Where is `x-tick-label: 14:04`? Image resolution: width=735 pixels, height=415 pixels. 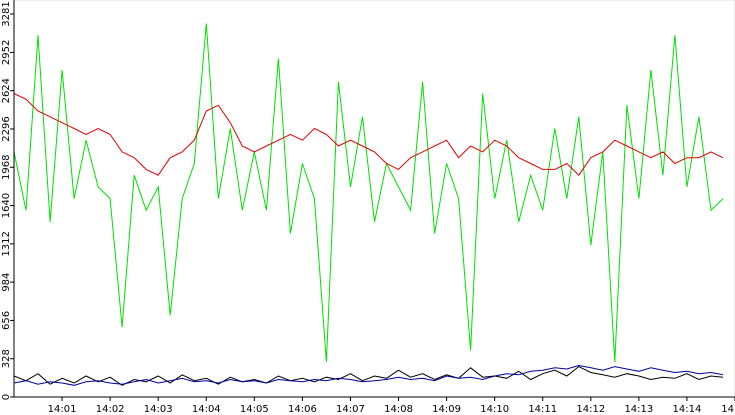 x-tick-label: 14:04 is located at coordinates (206, 409).